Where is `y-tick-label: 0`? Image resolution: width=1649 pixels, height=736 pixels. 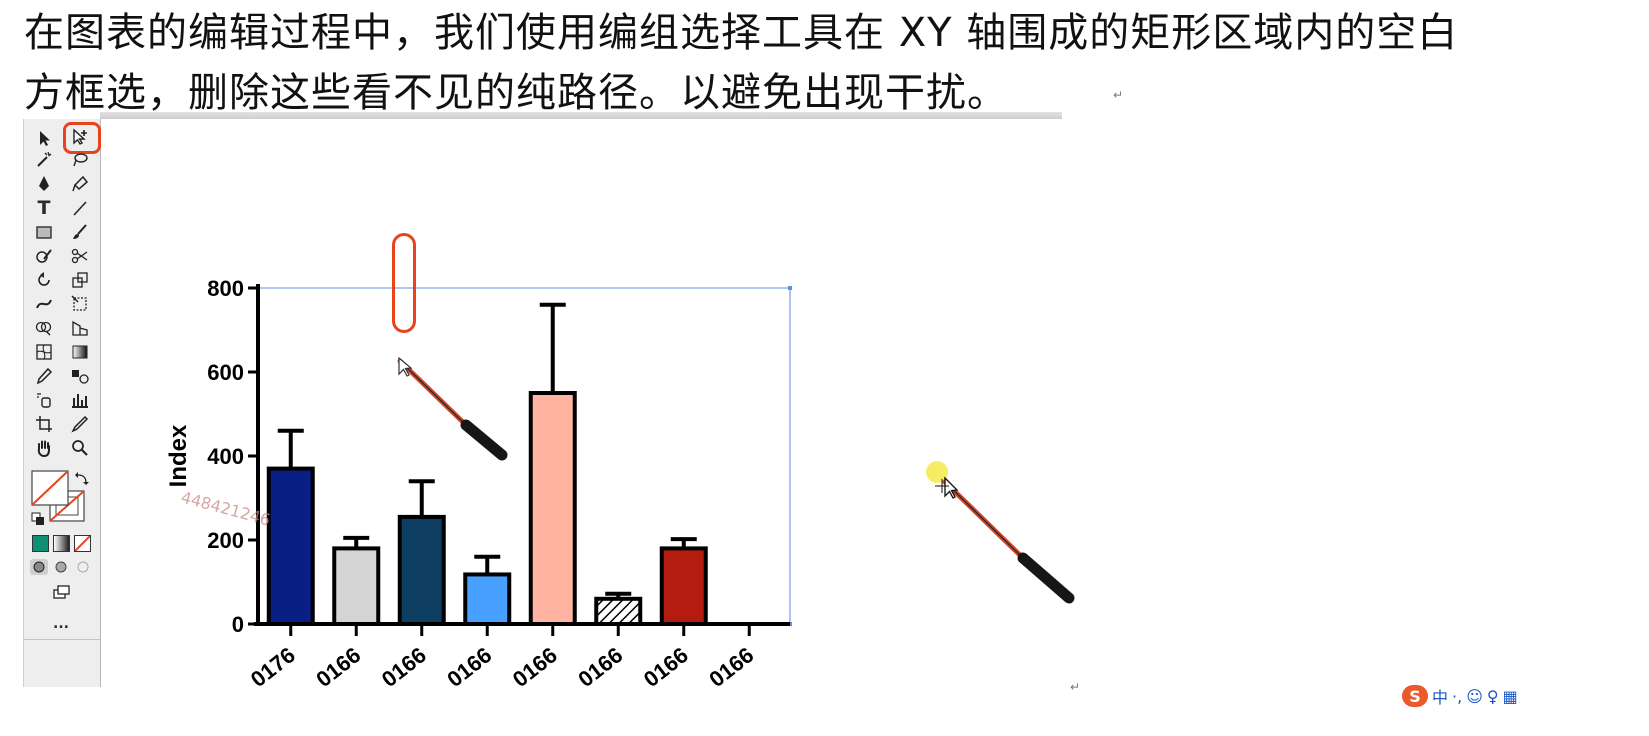 y-tick-label: 0 is located at coordinates (238, 624).